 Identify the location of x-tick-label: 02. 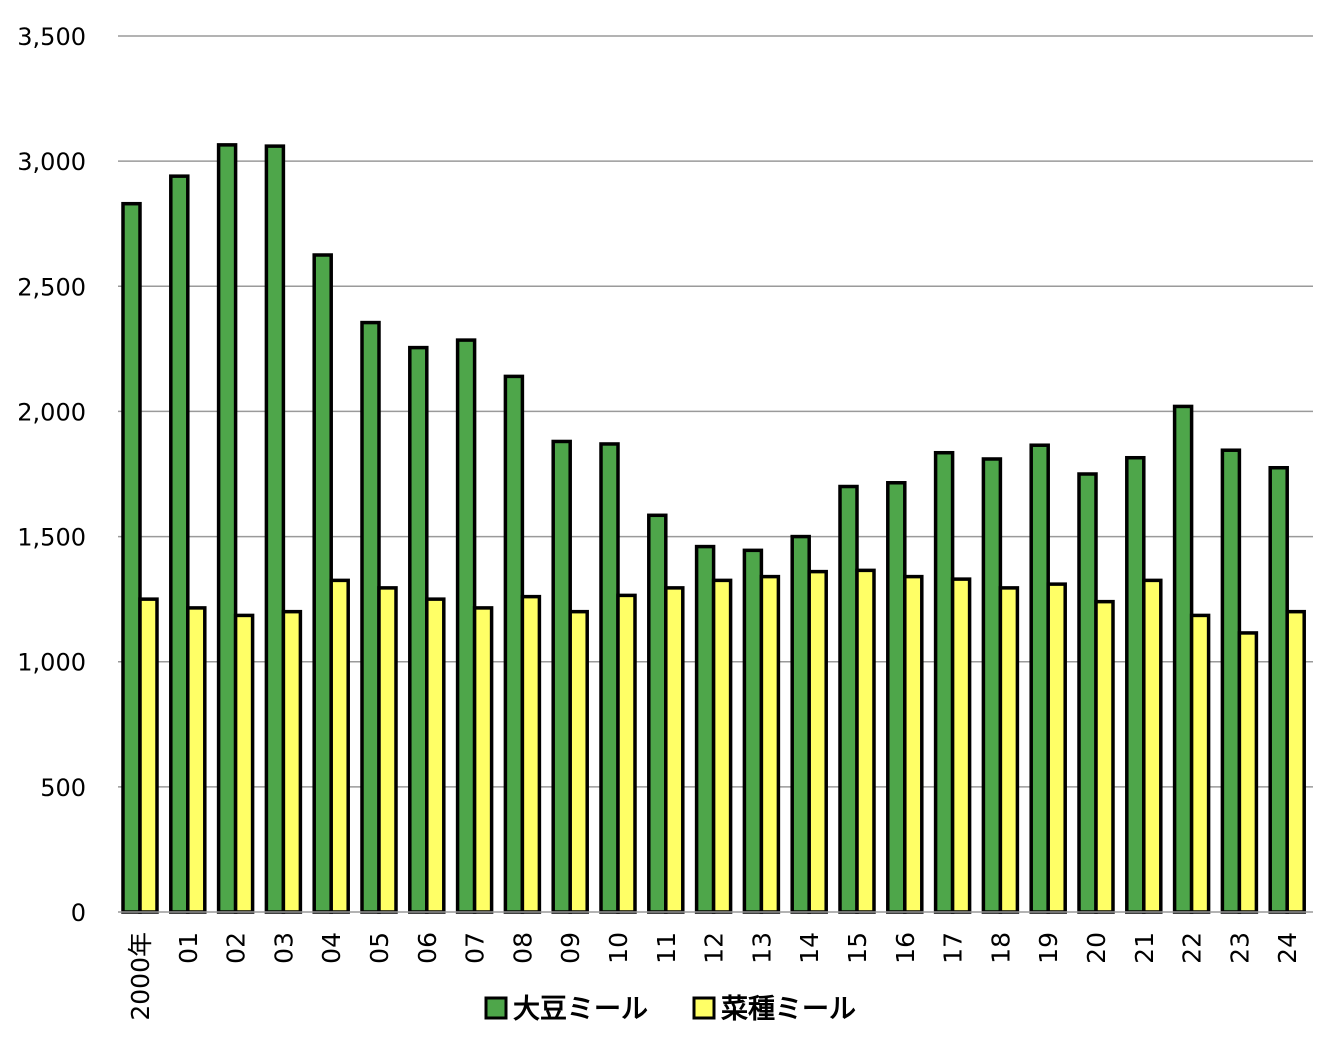
(236, 948).